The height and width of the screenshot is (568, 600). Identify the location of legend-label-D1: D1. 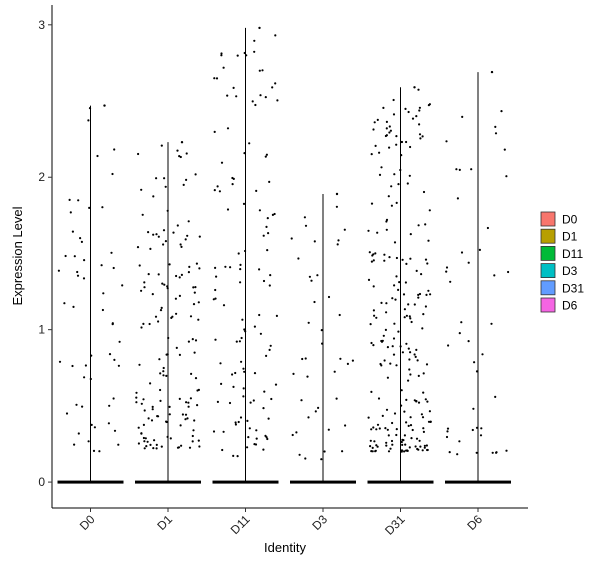
(570, 237).